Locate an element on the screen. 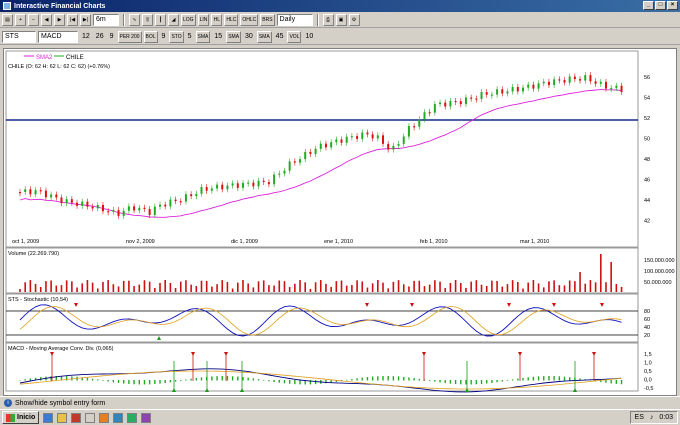 The width and height of the screenshot is (680, 425). interval-select: Daily is located at coordinates (294, 19).